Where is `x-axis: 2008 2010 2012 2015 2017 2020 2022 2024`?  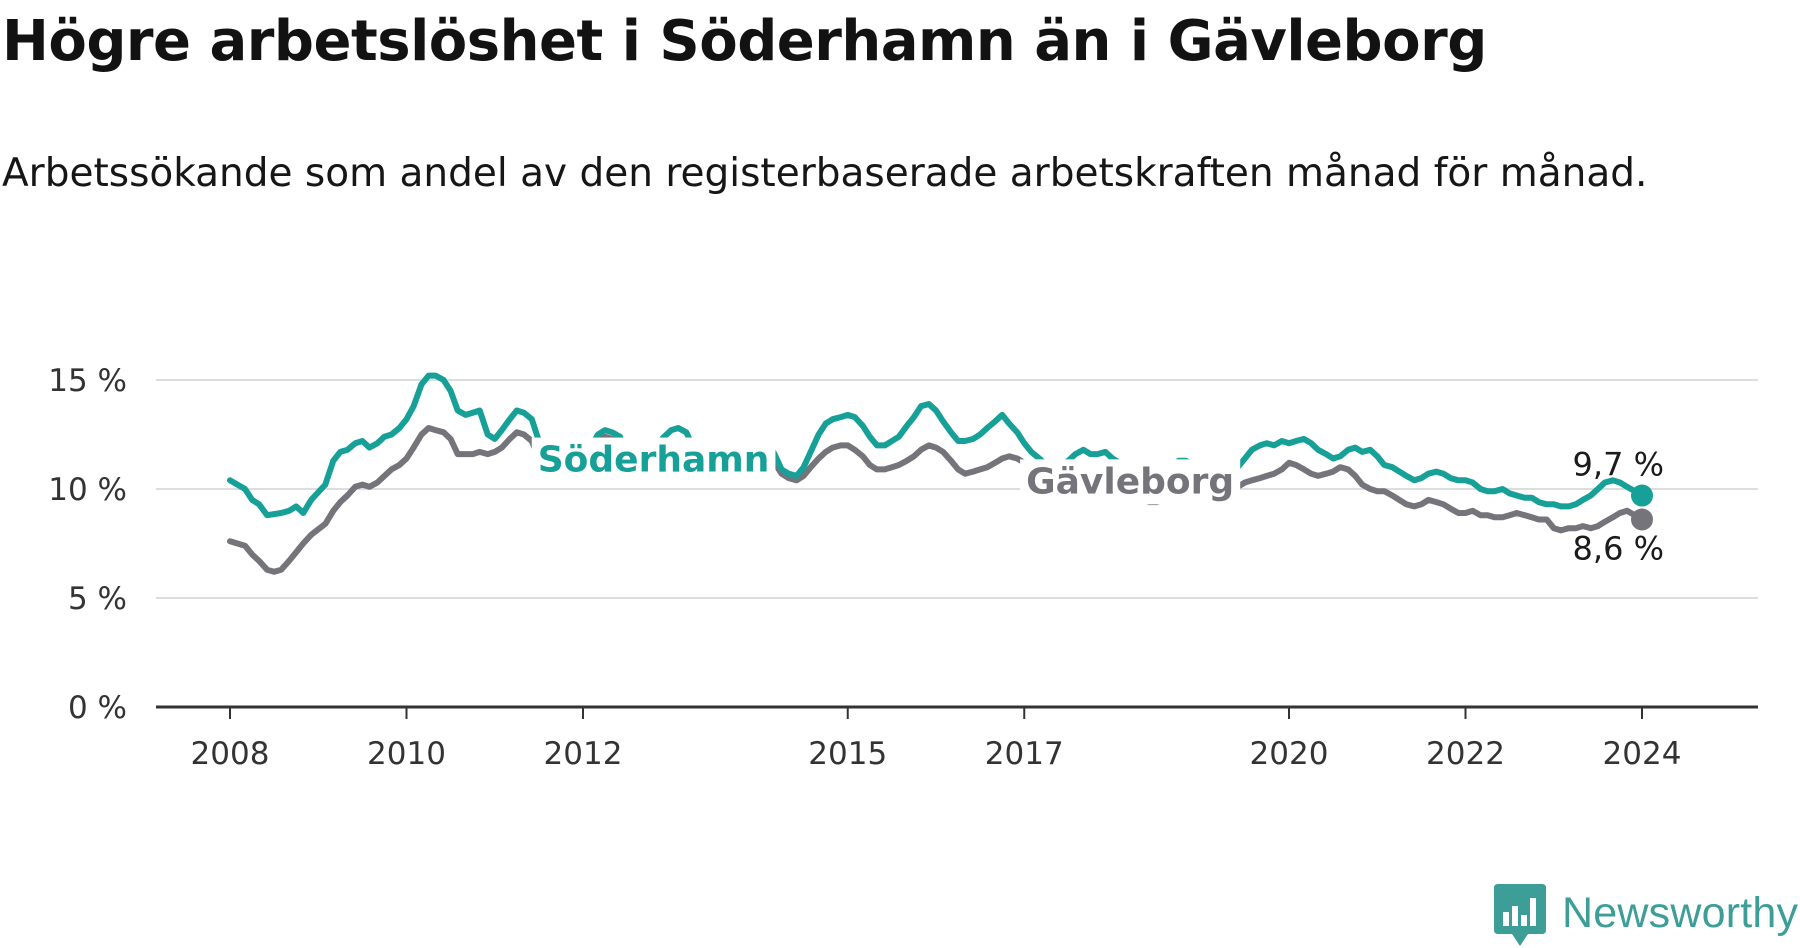 x-axis: 2008 2010 2012 2015 2017 2020 2022 2024 is located at coordinates (957, 738).